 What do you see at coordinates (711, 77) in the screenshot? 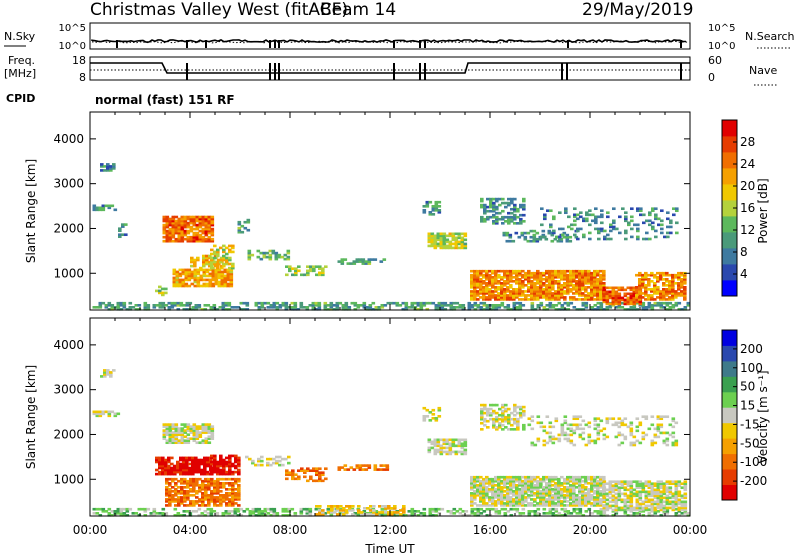
I see `nave-tick-bottom: 0` at bounding box center [711, 77].